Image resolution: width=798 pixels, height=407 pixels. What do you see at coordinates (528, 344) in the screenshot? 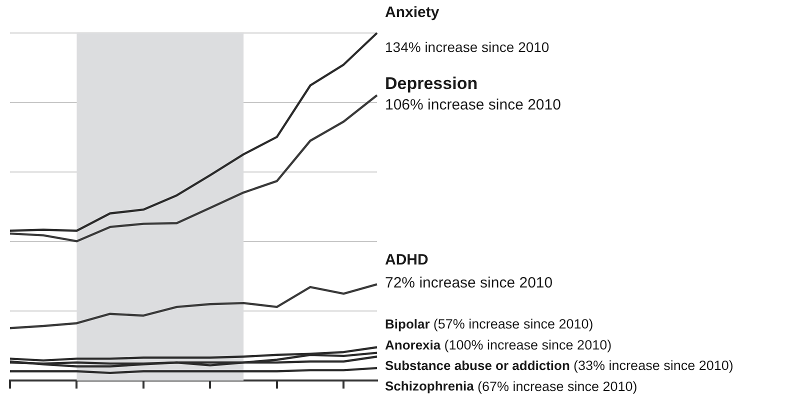
I see `text: (100% increase since 2010)` at bounding box center [528, 344].